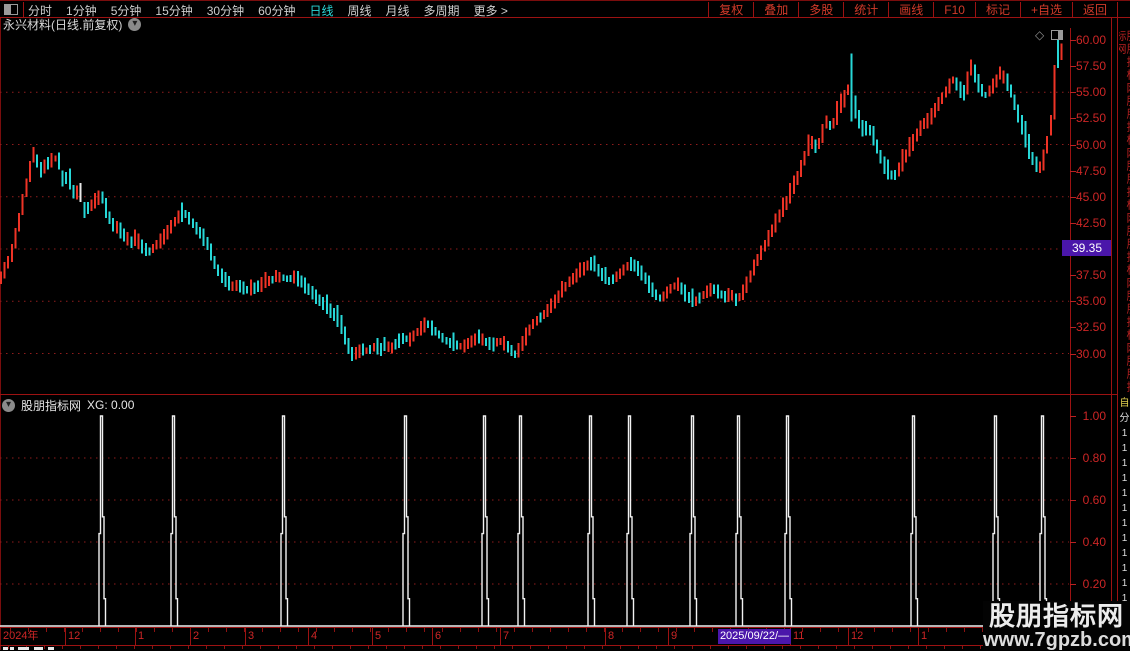  Describe the element at coordinates (1056, 625) in the screenshot. I see `watermark: 股朋指标网 www.7gpzb.com` at that location.